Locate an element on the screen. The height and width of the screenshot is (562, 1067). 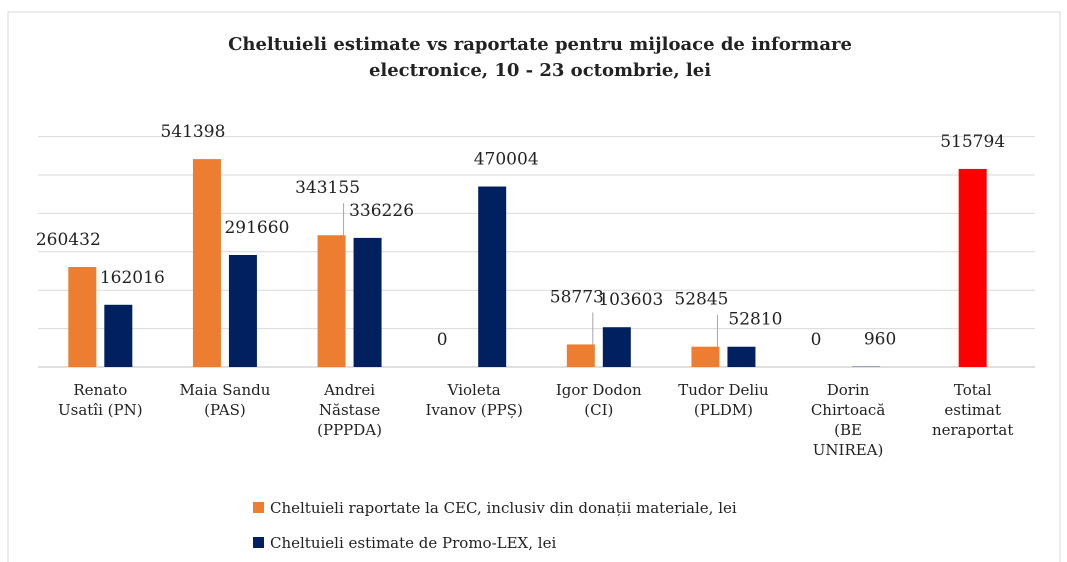
value-label: 260432 is located at coordinates (68, 240).